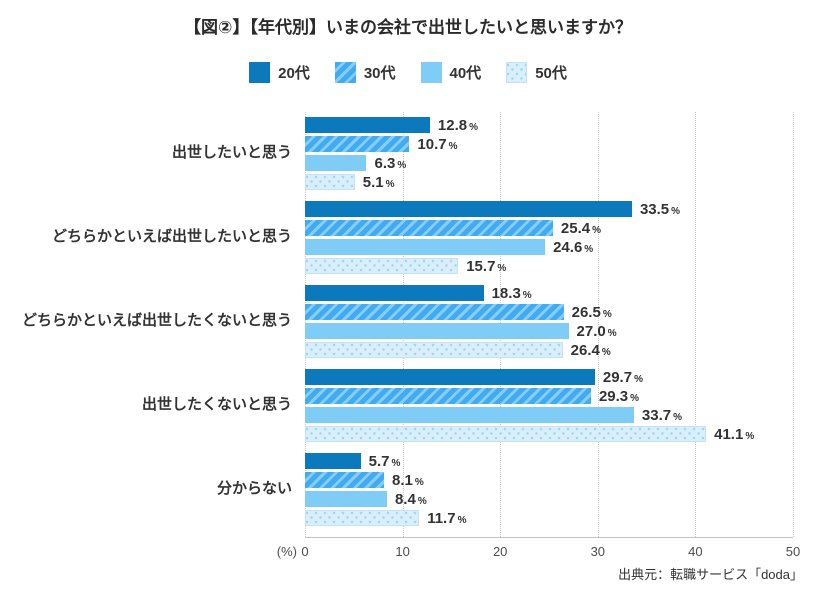  Describe the element at coordinates (549, 405) in the screenshot. I see `bar-stack-3: 29.7% 29.3% 33.7% 41.1%` at that location.